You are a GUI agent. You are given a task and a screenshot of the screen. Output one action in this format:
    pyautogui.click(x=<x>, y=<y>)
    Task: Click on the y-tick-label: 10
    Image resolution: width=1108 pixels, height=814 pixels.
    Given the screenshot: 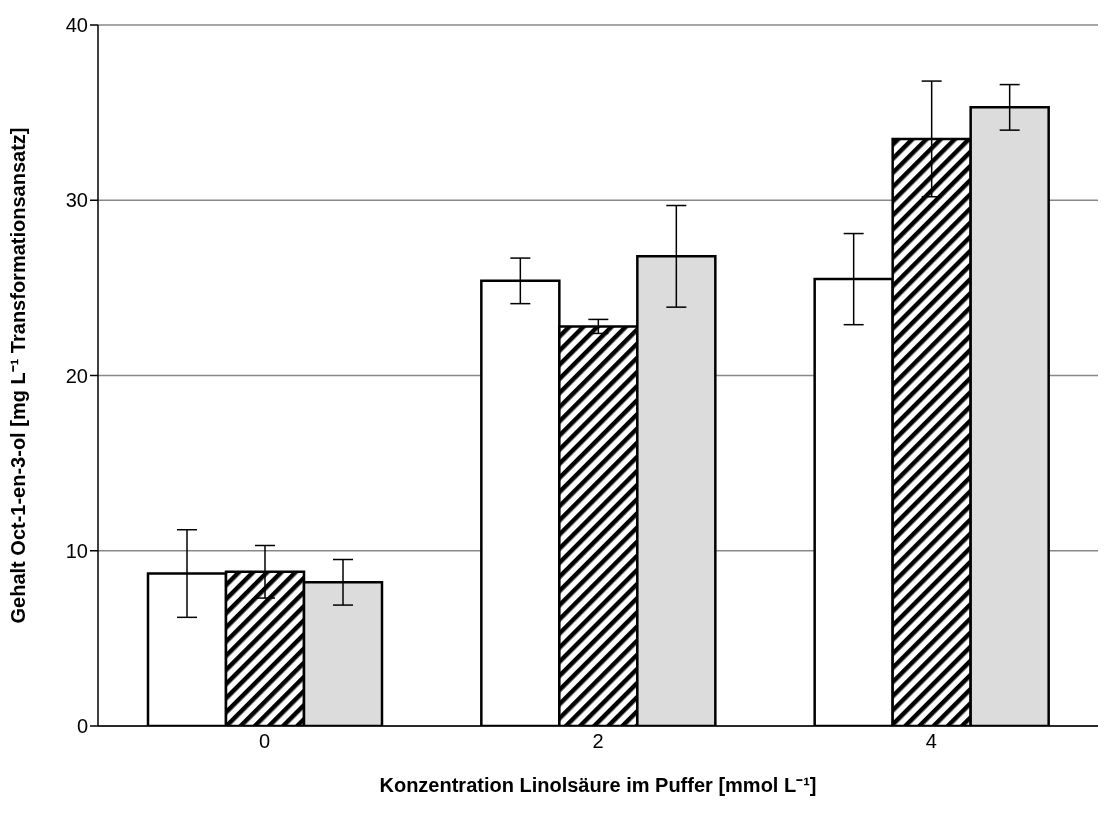 What is the action you would take?
    pyautogui.click(x=76, y=550)
    